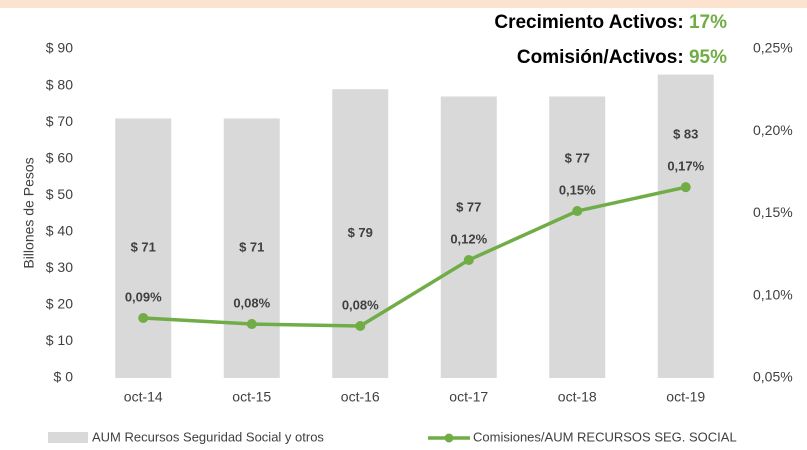 This screenshot has width=807, height=450. What do you see at coordinates (251, 397) in the screenshot?
I see `x-tick-label: oct-15` at bounding box center [251, 397].